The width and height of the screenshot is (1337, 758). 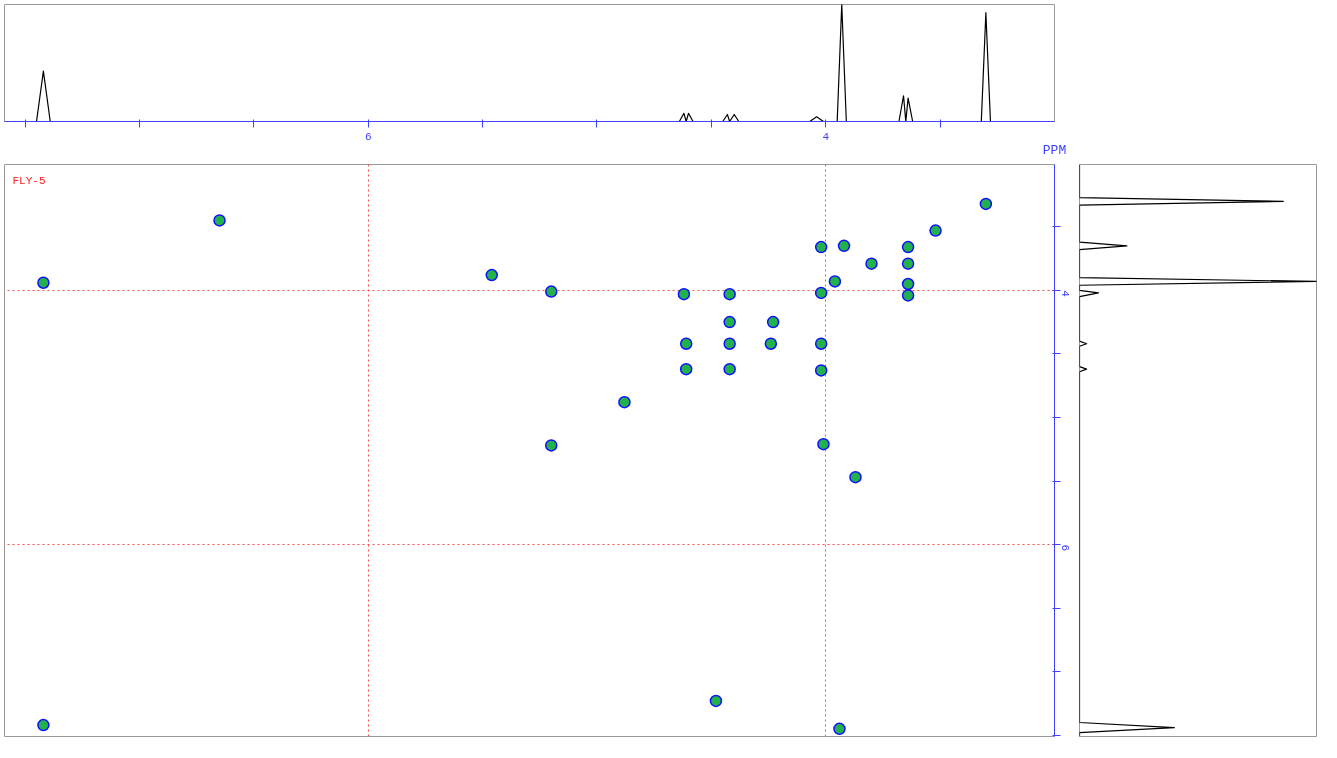 What do you see at coordinates (1054, 150) in the screenshot?
I see `x-axis-title: PPM` at bounding box center [1054, 150].